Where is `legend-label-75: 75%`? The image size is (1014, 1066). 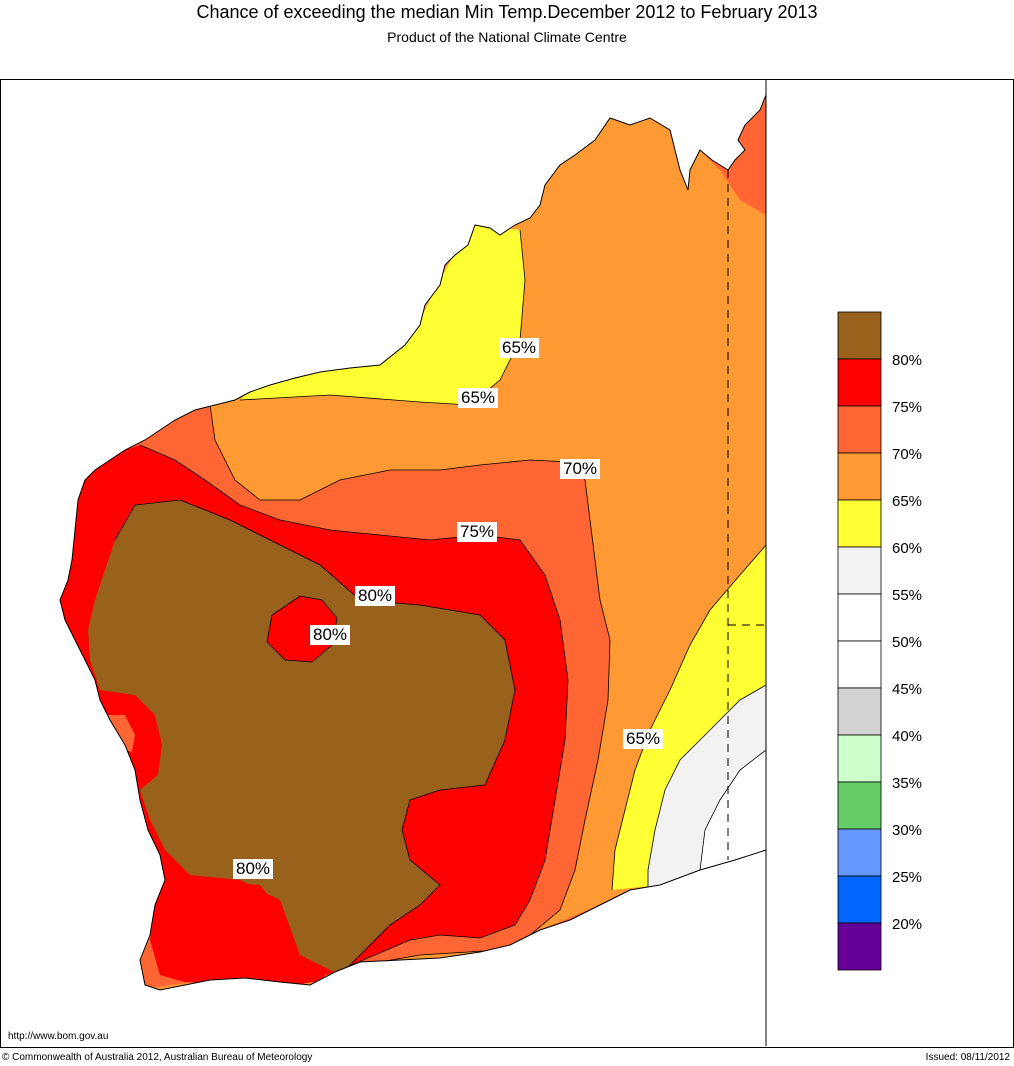 legend-label-75: 75% is located at coordinates (907, 407).